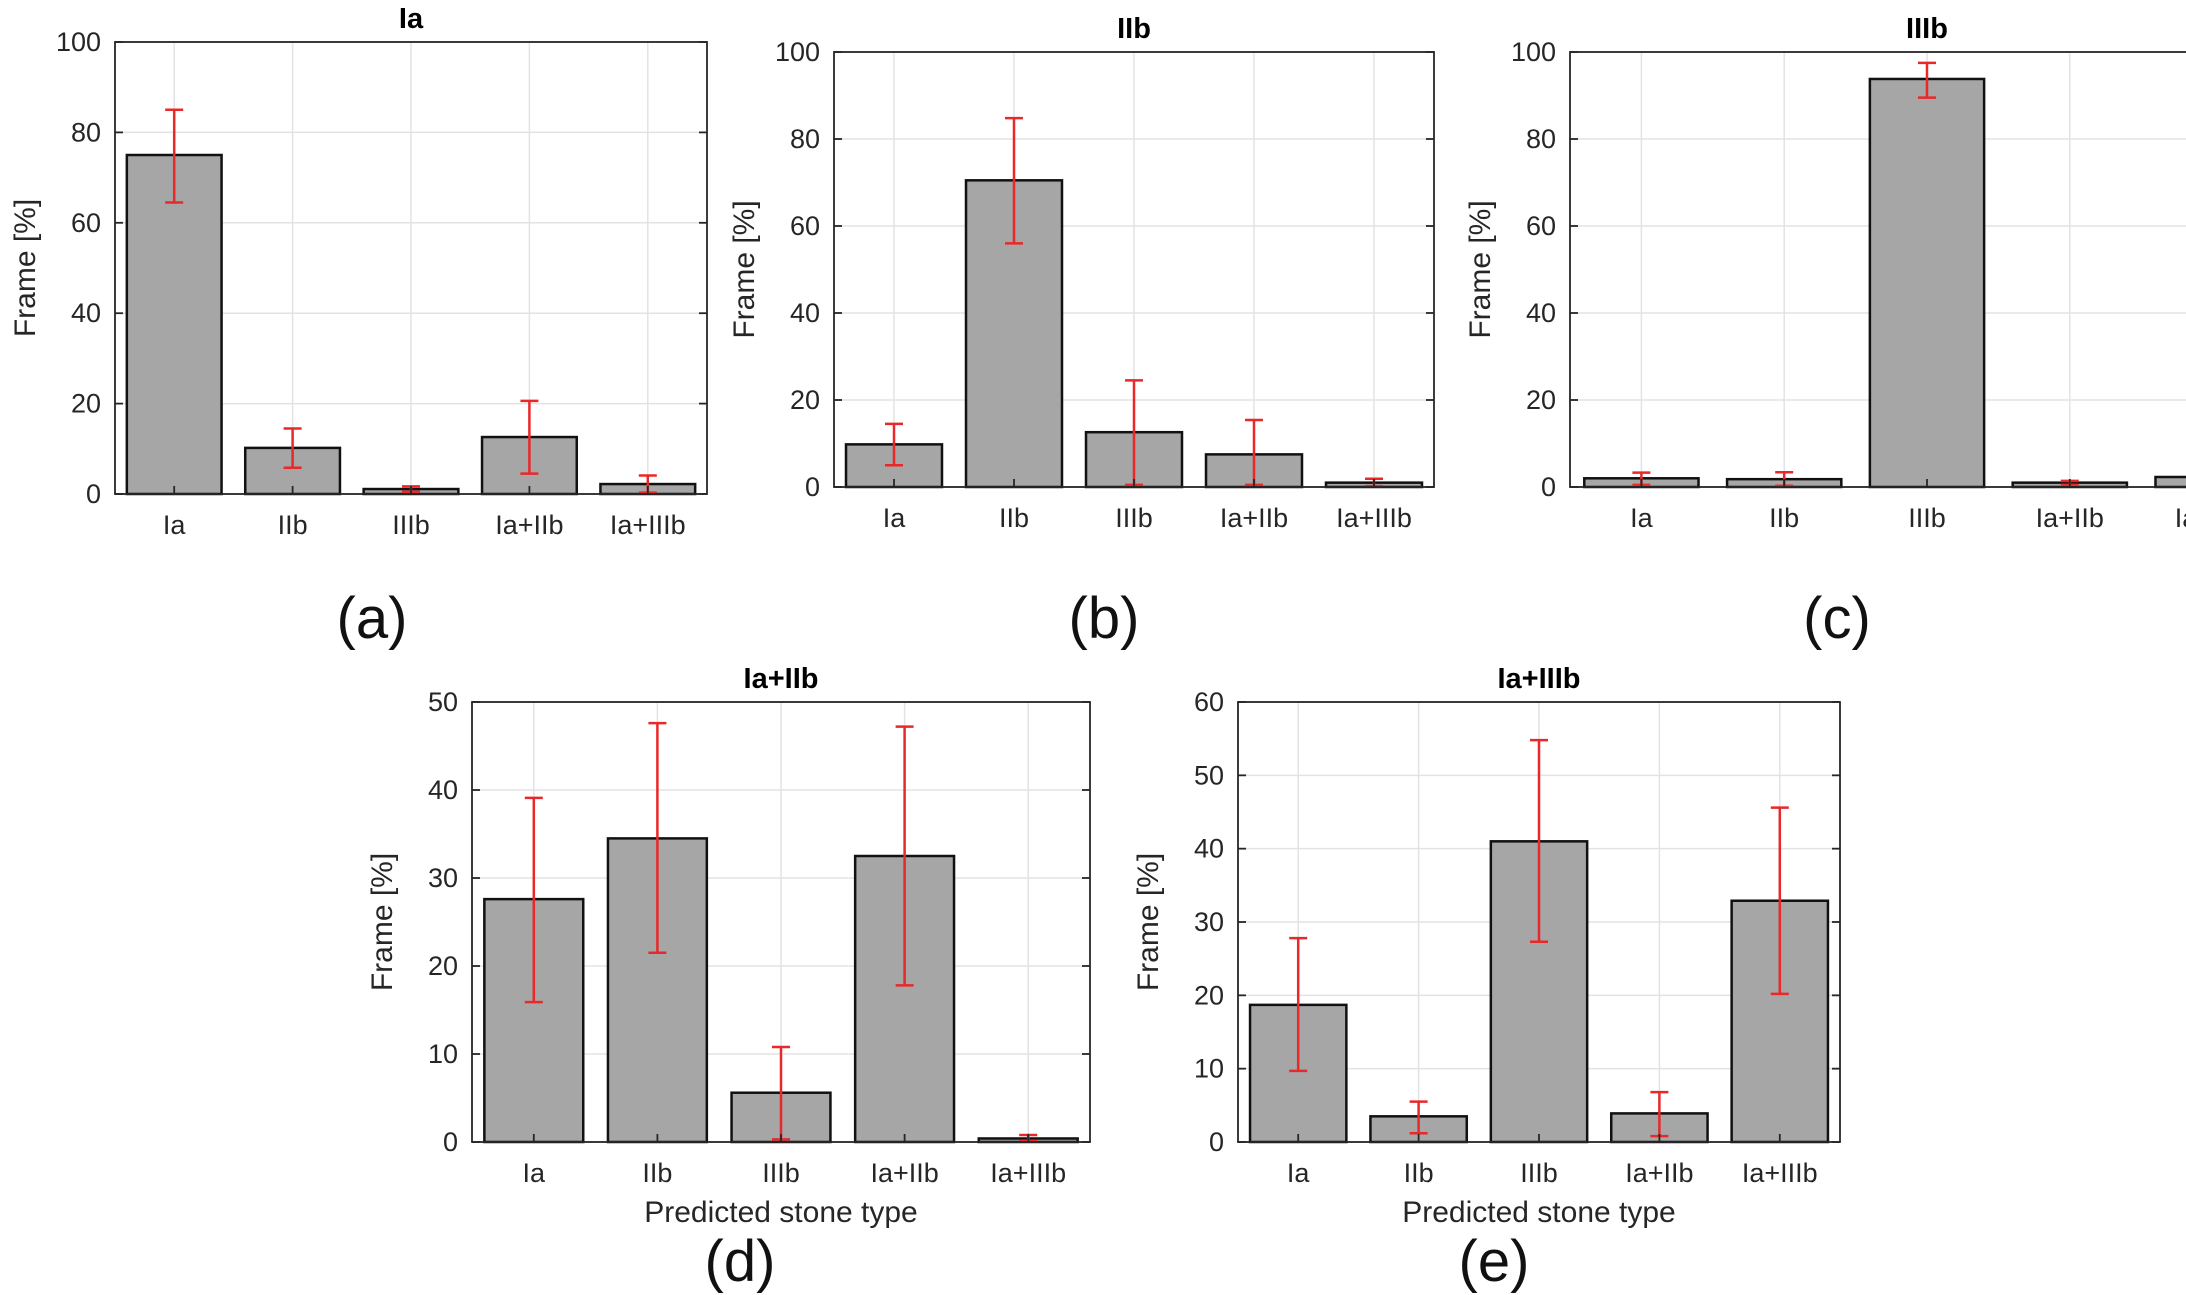 This screenshot has height=1295, width=2186. What do you see at coordinates (1209, 995) in the screenshot?
I see `y-tick-label-e-2: 20` at bounding box center [1209, 995].